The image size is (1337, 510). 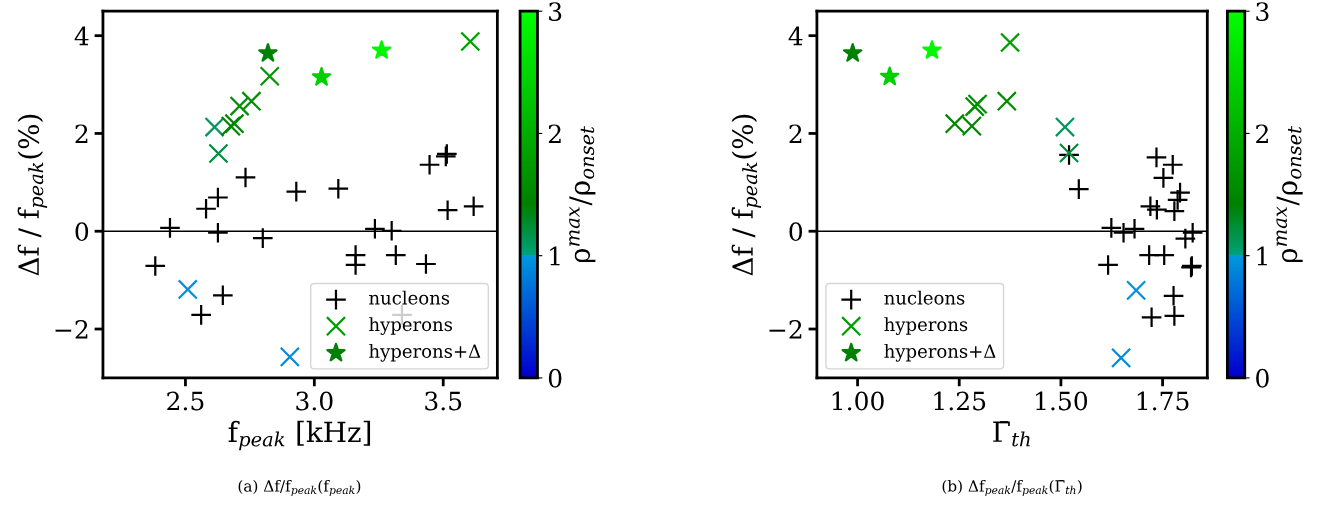 What do you see at coordinates (1062, 401) in the screenshot?
I see `x-tick-label: 1.50` at bounding box center [1062, 401].